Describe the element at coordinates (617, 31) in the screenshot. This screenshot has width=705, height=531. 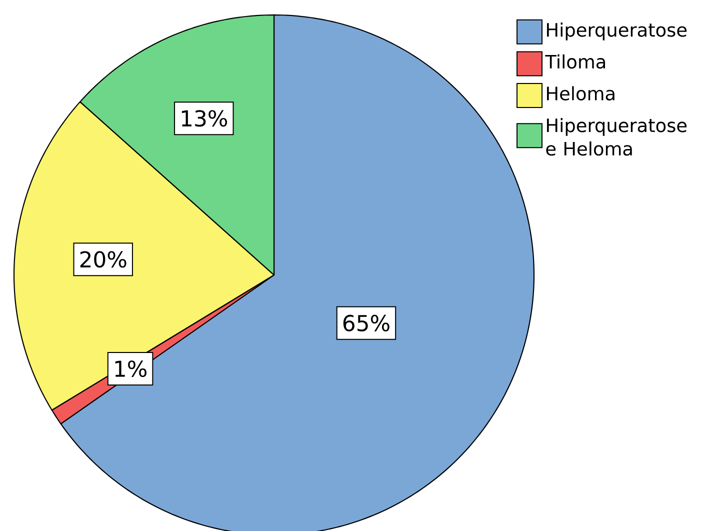
I see `legend-label: Hiperqueratose` at that location.